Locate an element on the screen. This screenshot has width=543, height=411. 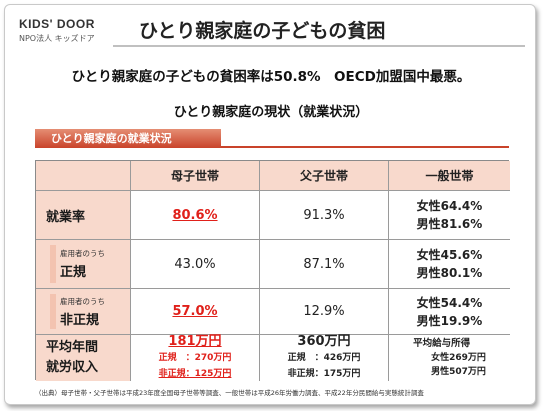
income-father-regular: 正規 ：426万円 is located at coordinates (324, 358).